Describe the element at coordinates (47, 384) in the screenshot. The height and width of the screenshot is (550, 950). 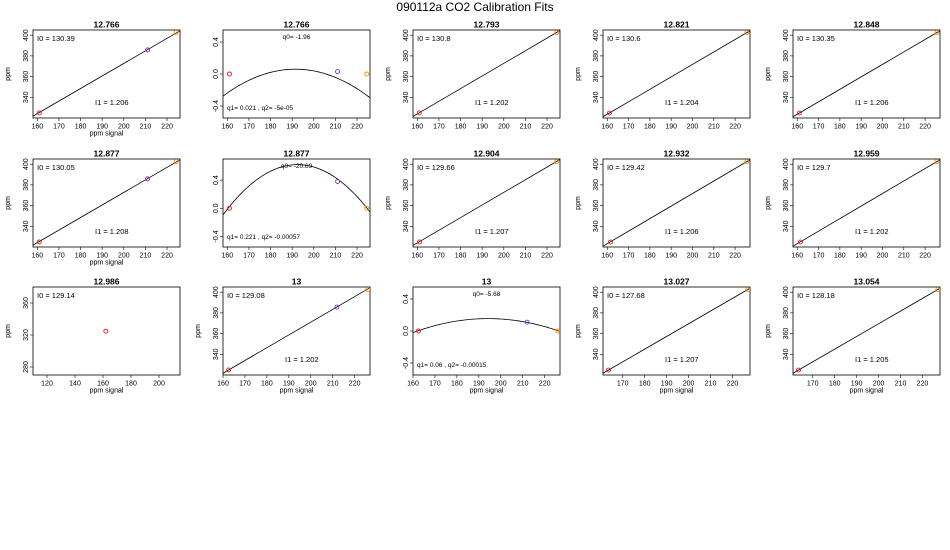
I see `x-tick-label: 120` at that location.